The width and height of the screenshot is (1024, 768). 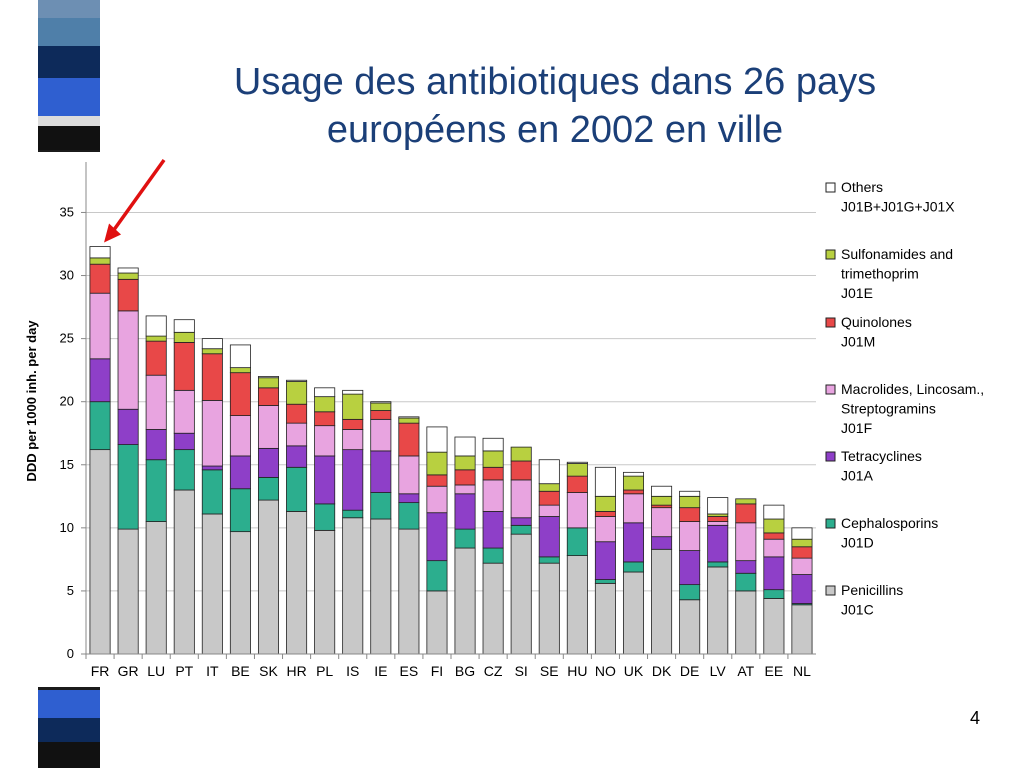 I want to click on x-tick-label: CZ, so click(x=493, y=671).